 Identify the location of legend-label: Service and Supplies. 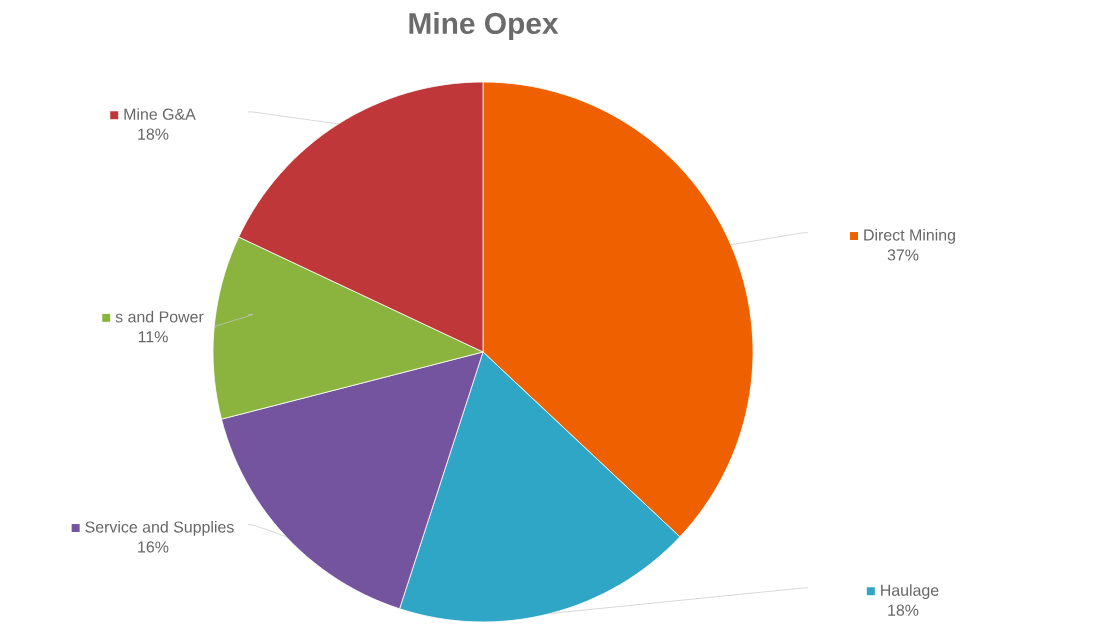
(159, 528).